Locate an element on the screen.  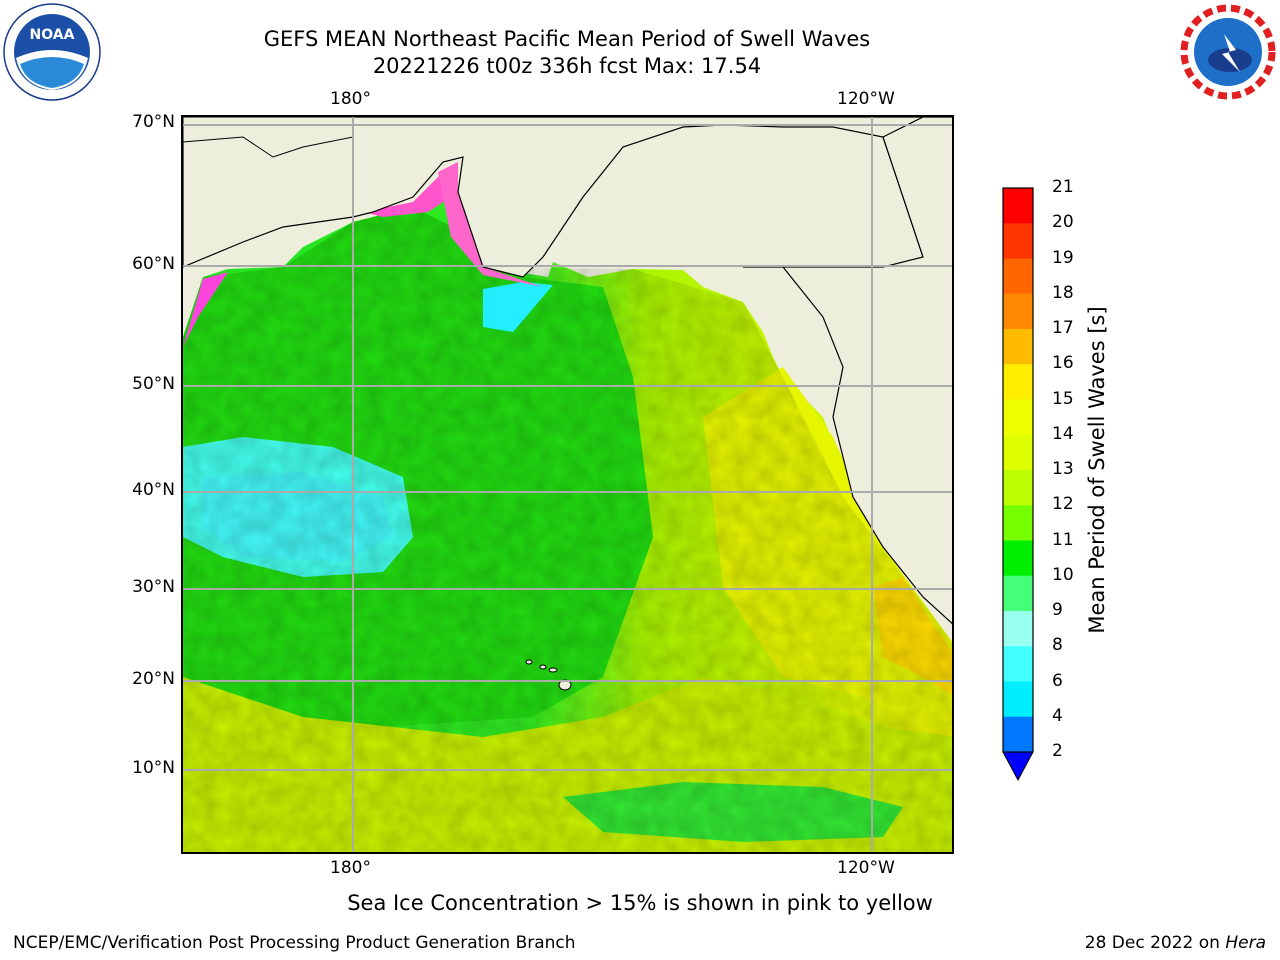
colorbar-frame is located at coordinates (1018, 470).